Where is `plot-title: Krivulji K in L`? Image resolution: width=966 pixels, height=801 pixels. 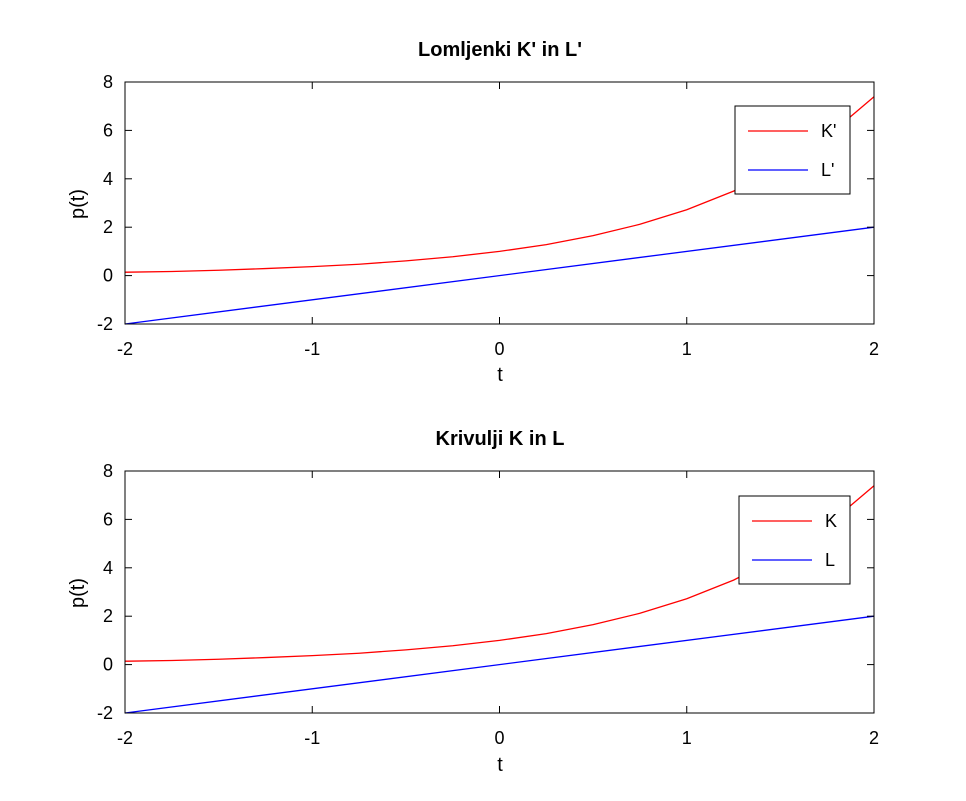
plot-title: Krivulji K in L is located at coordinates (500, 439).